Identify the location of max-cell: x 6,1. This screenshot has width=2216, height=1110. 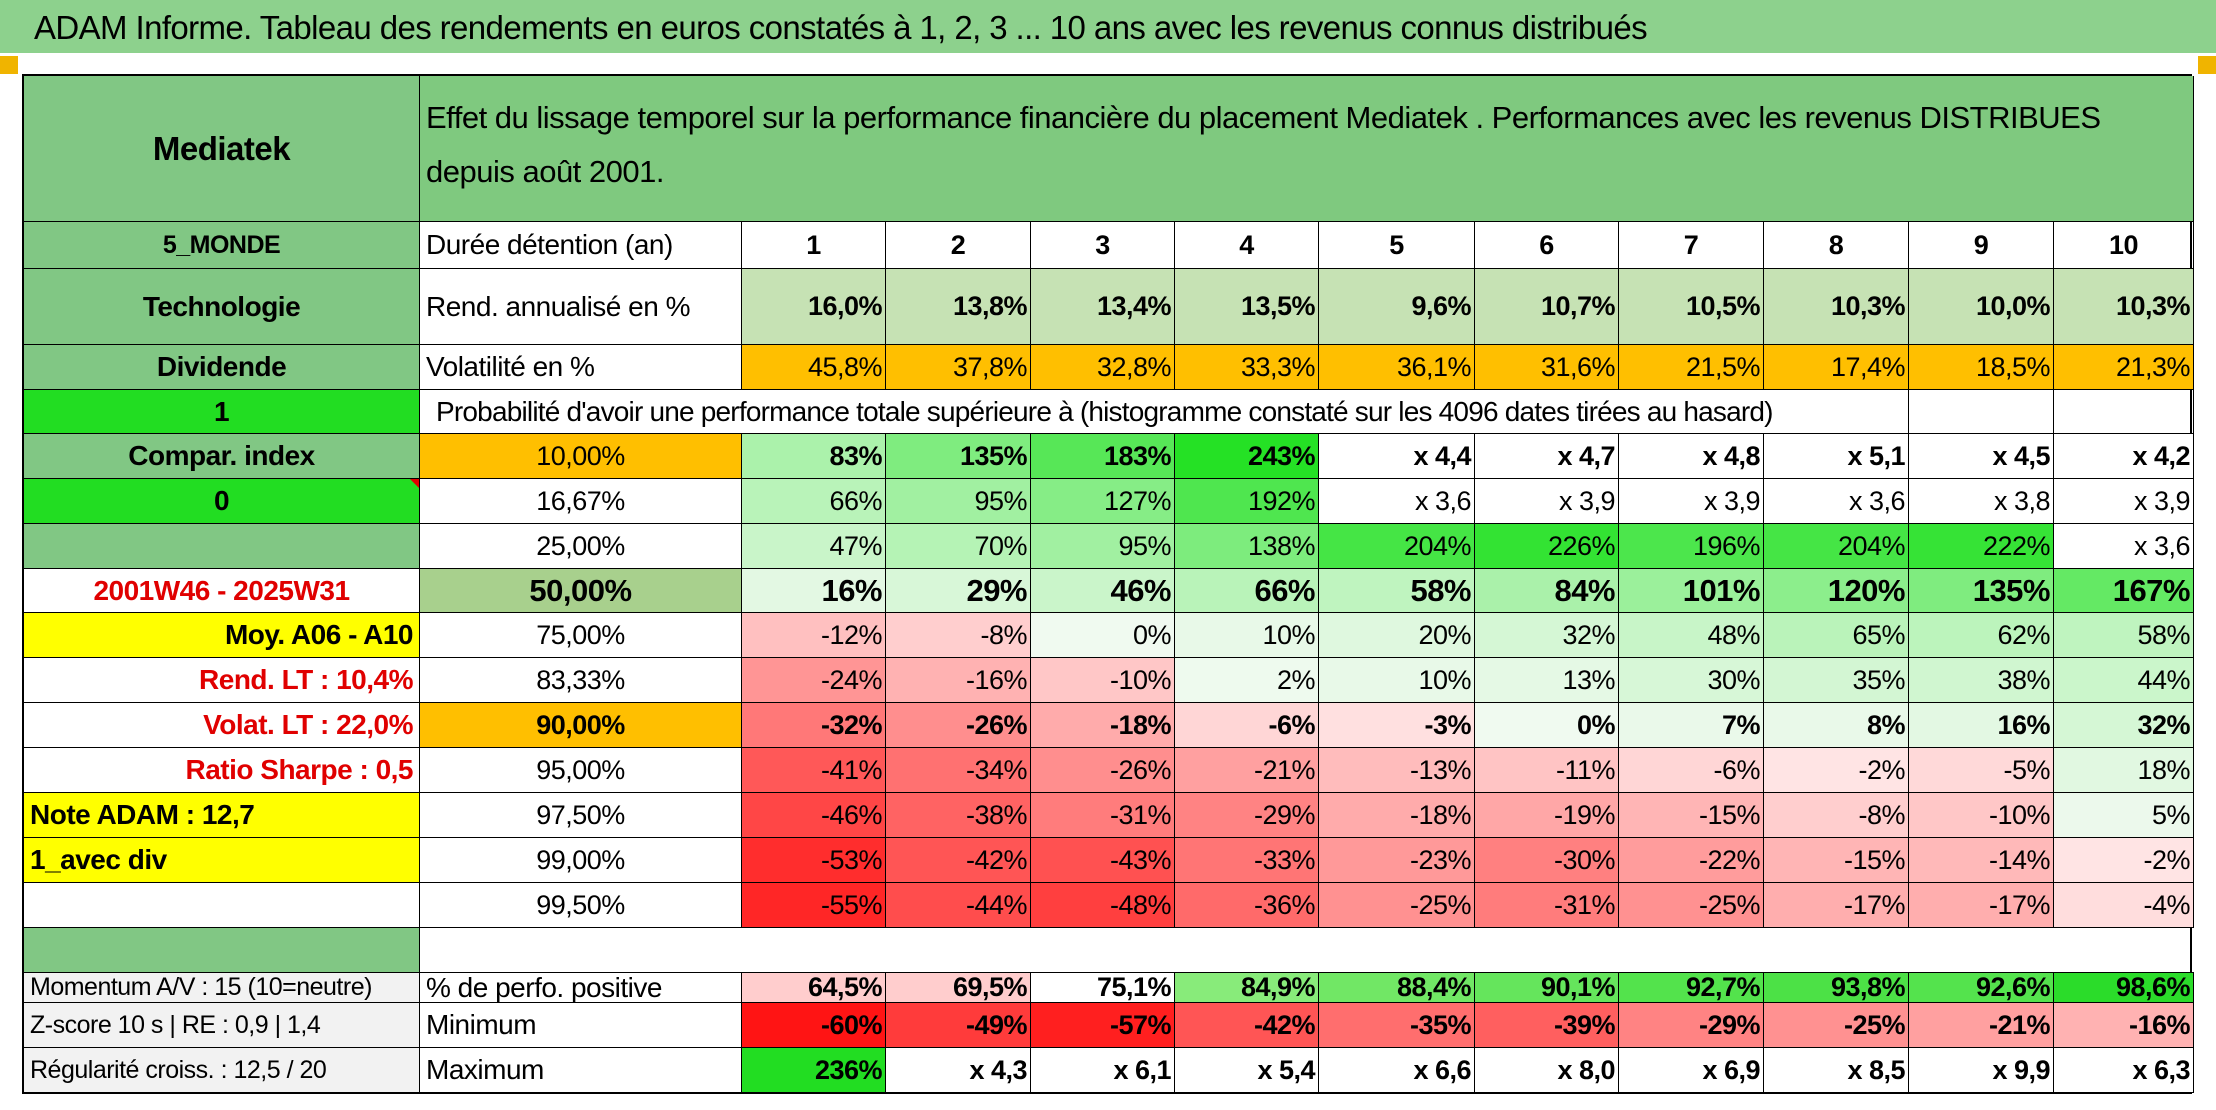
(1103, 1070).